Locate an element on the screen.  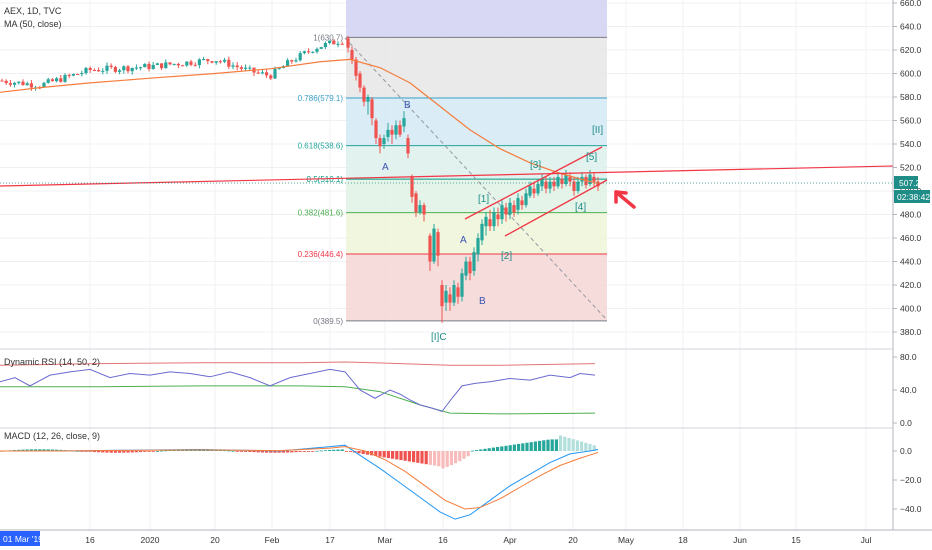
price-tick-label: 640.0 is located at coordinates (911, 27).